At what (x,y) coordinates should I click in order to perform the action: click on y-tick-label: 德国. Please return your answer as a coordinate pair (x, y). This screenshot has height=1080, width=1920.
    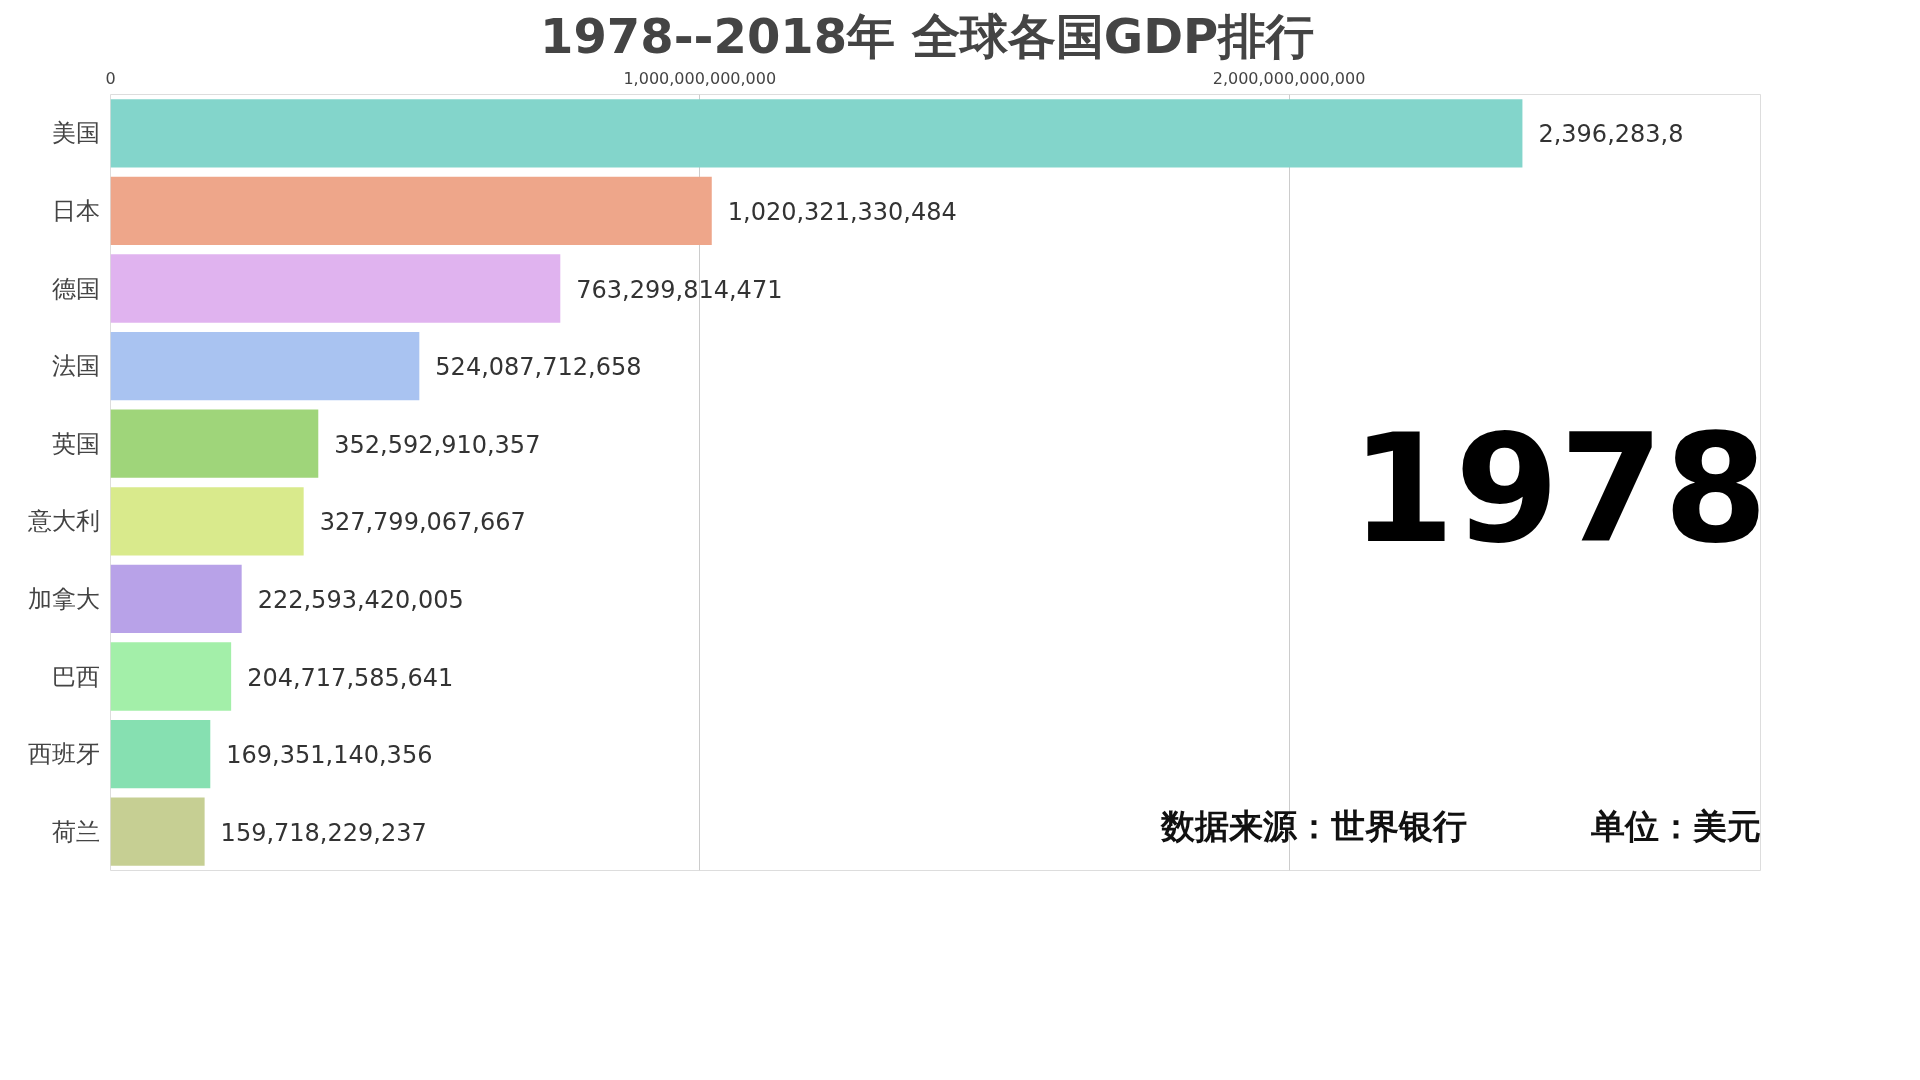
    Looking at the image, I should click on (75, 288).